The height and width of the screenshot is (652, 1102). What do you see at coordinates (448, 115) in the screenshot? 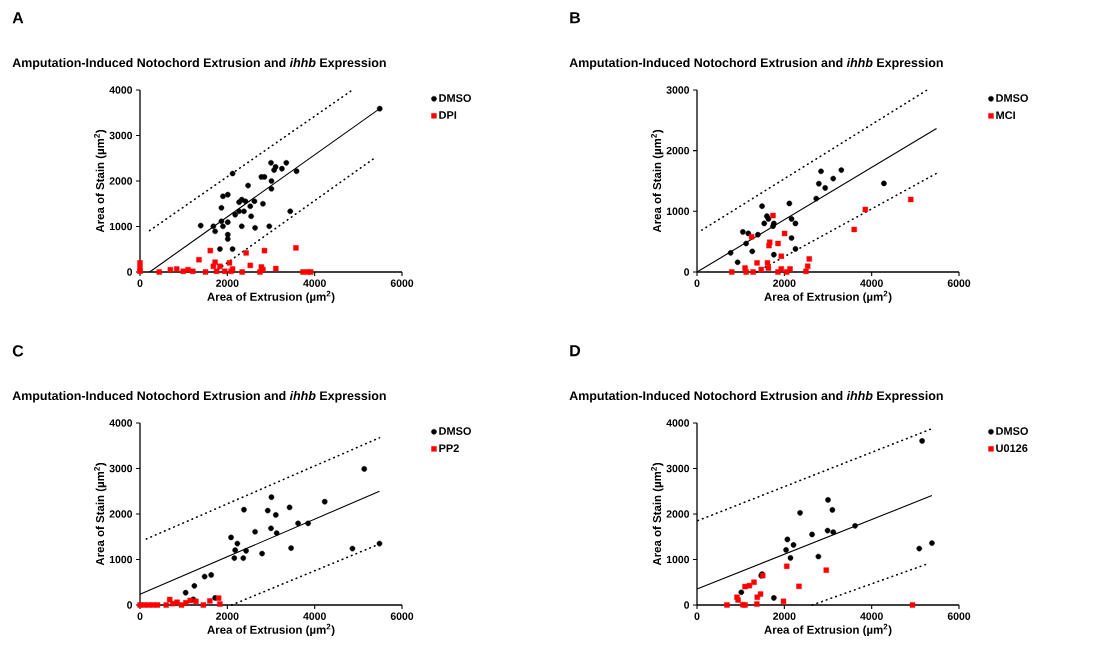
I see `legend-label: DPI` at bounding box center [448, 115].